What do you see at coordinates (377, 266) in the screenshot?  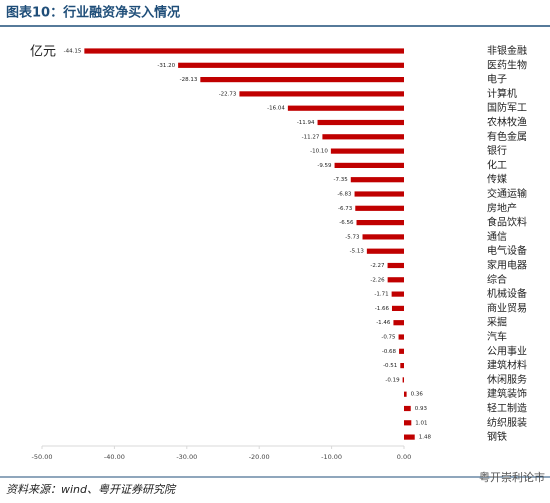 I see `value-label: -2.27` at bounding box center [377, 266].